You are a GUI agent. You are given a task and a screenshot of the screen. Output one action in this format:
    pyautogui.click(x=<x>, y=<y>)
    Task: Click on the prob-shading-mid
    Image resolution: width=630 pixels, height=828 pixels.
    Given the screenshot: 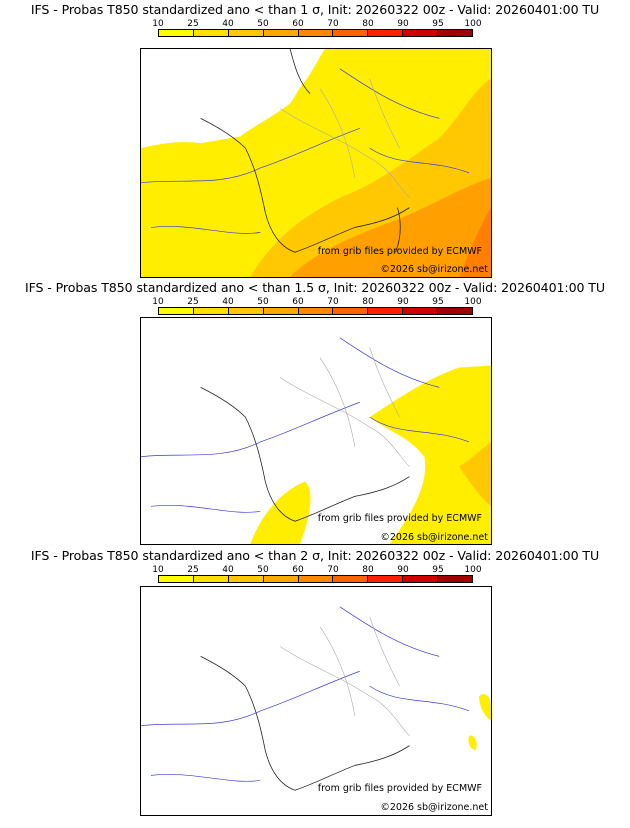 What is the action you would take?
    pyautogui.click(x=475, y=474)
    